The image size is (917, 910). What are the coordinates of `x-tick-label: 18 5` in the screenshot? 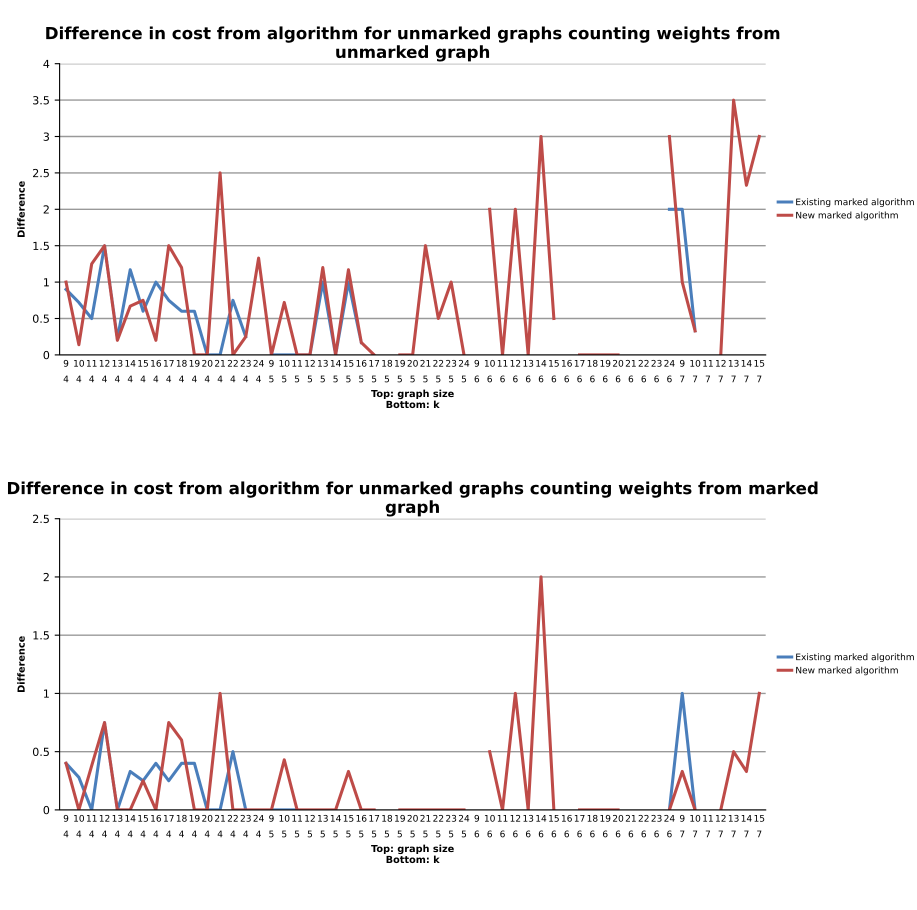 It's located at (387, 371).